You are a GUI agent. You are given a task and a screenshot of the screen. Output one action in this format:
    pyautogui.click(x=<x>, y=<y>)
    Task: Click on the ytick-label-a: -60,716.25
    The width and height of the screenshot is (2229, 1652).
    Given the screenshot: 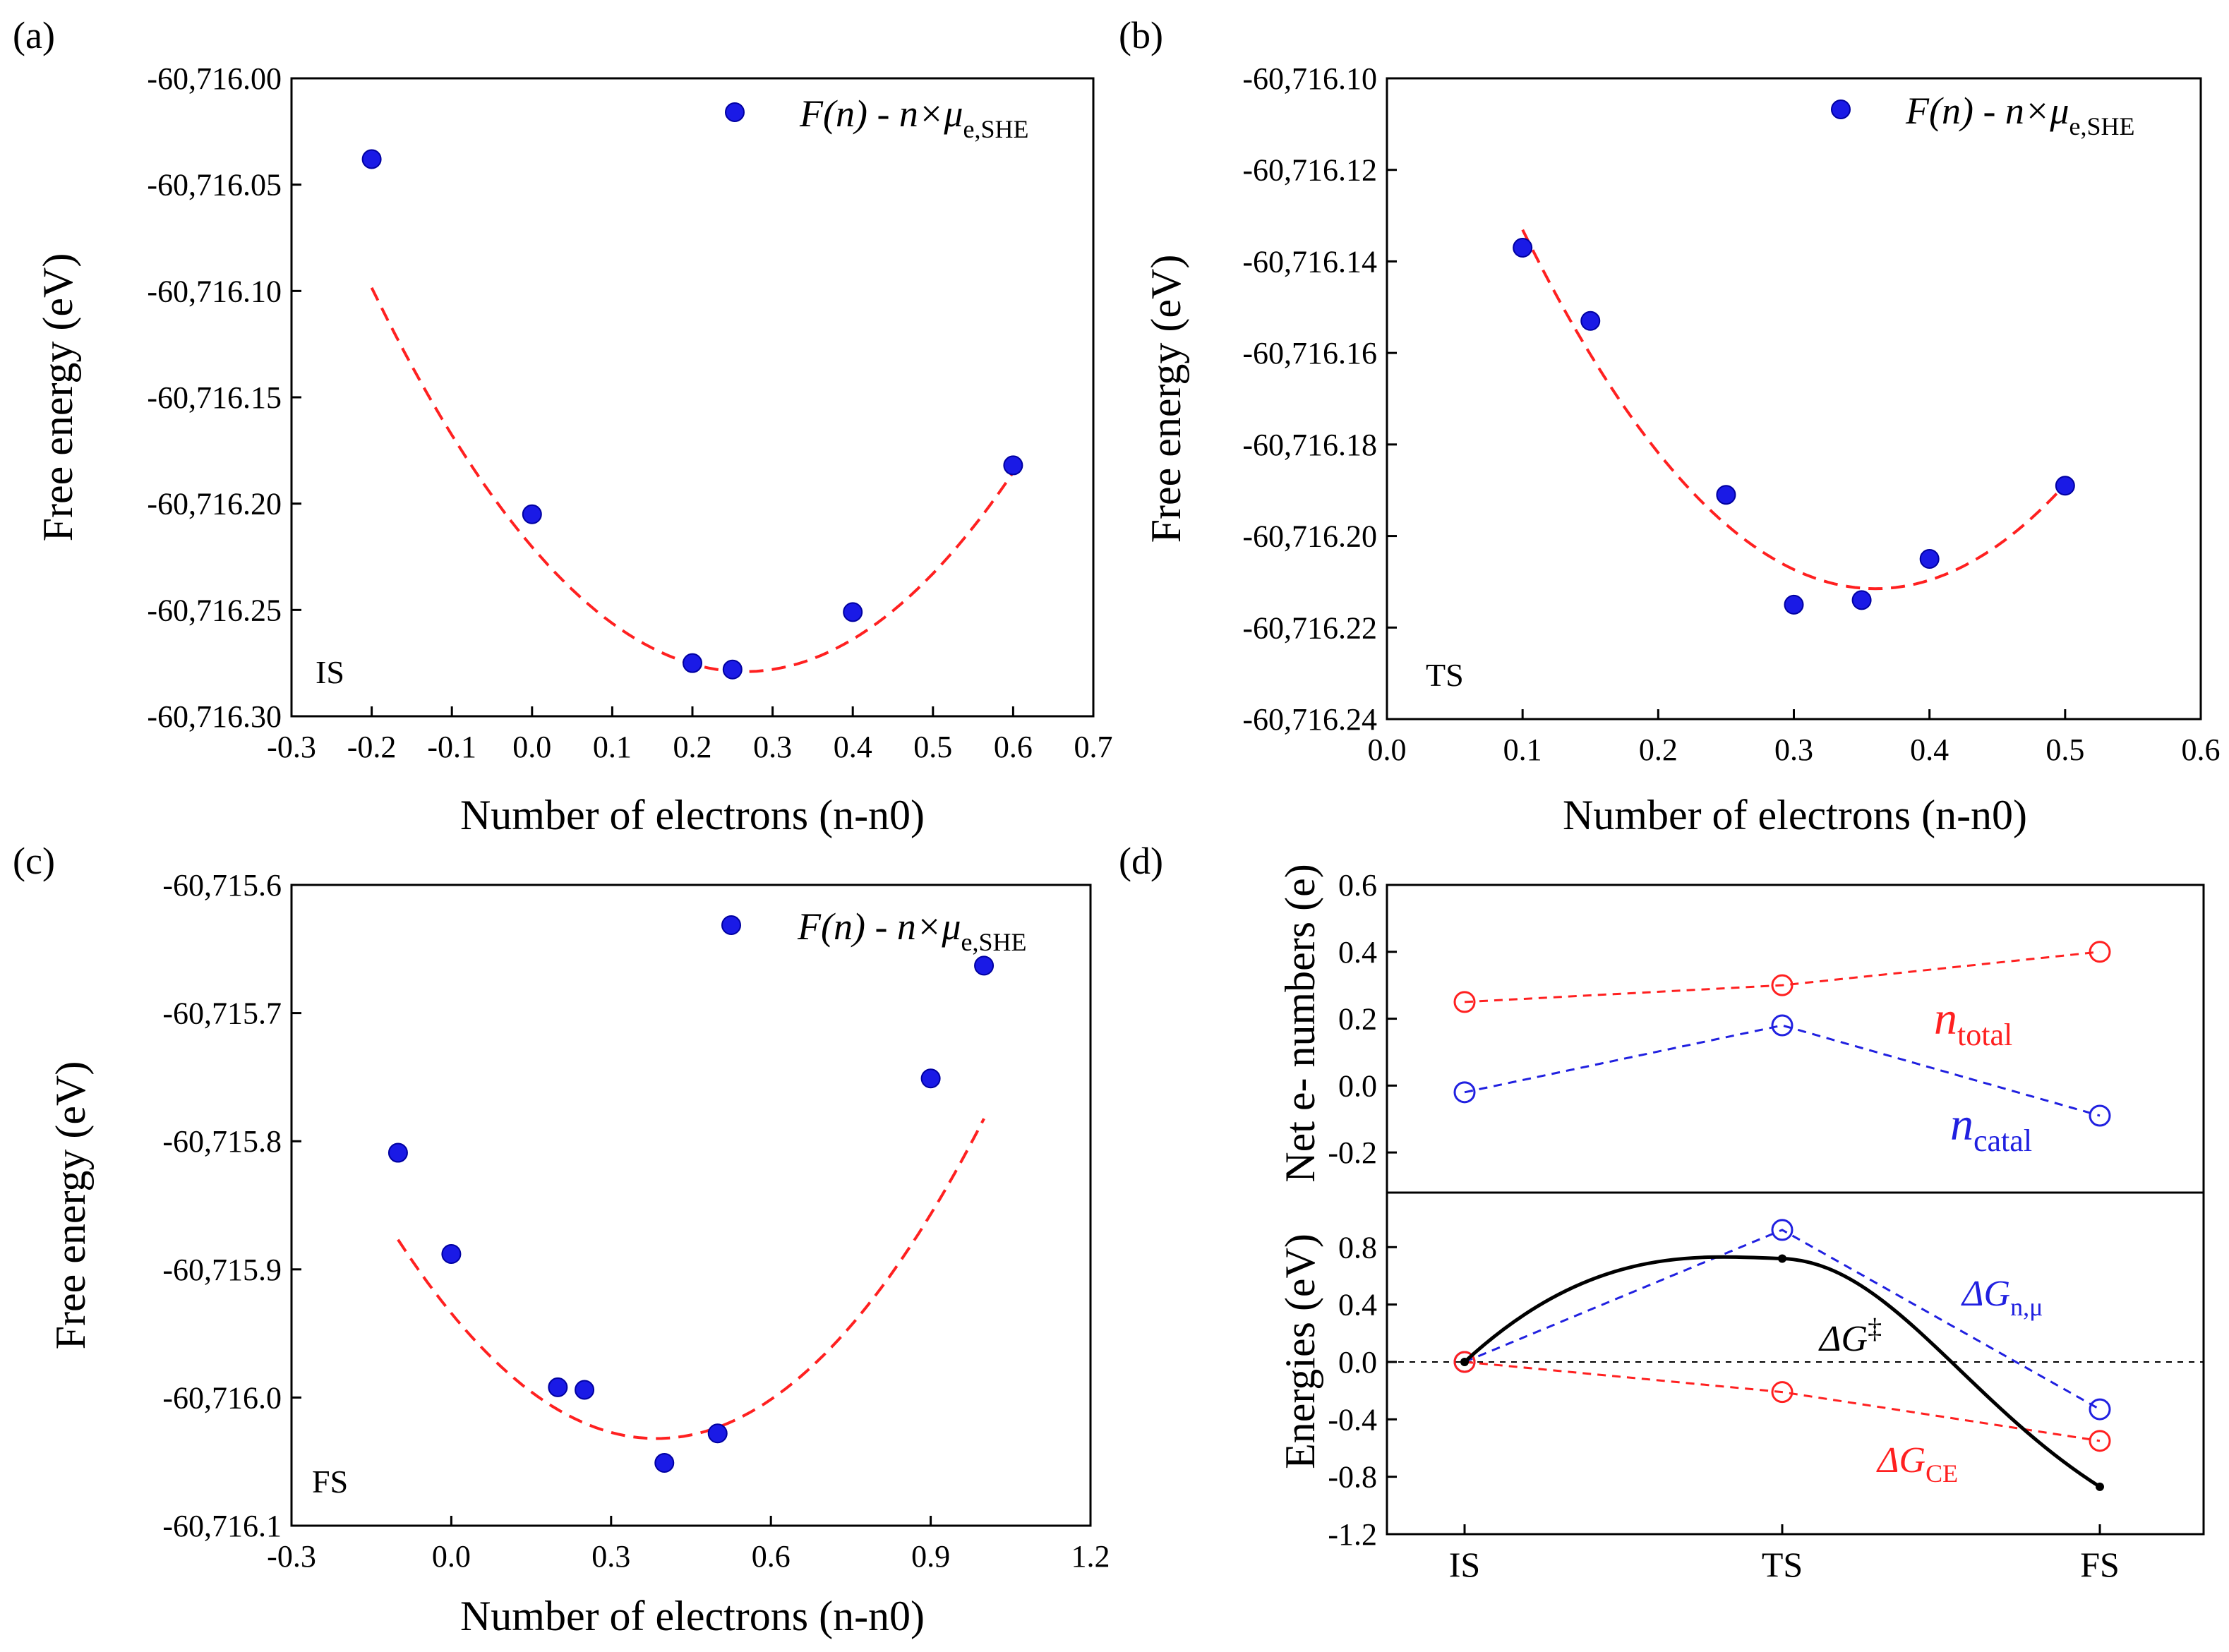 What is the action you would take?
    pyautogui.click(x=214, y=610)
    